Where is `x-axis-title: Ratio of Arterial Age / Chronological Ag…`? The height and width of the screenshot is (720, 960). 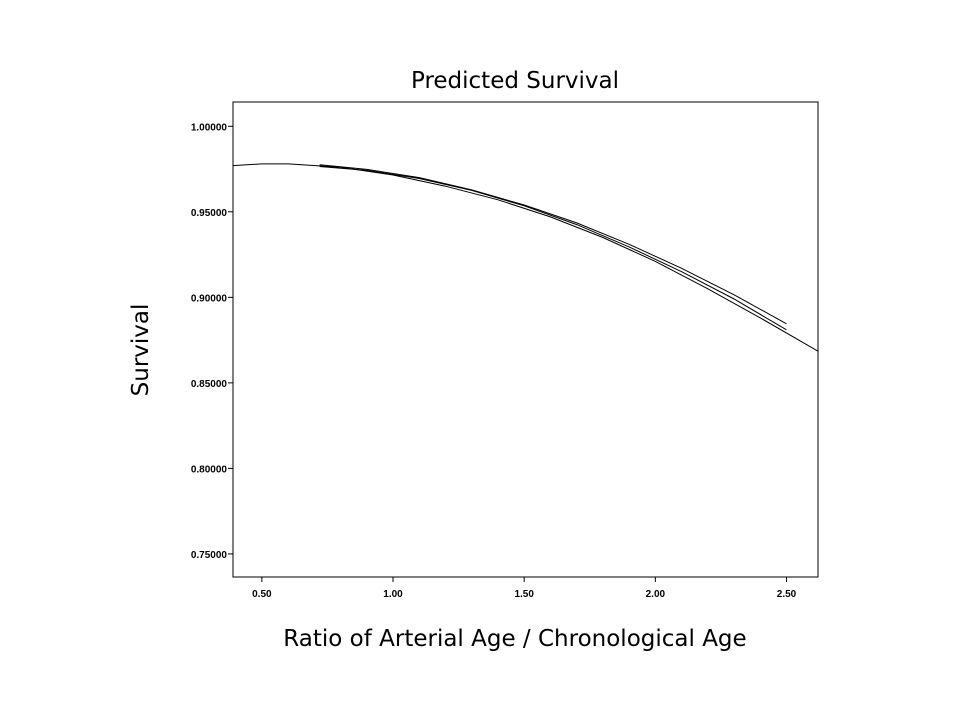 x-axis-title: Ratio of Arterial Age / Chronological Ag… is located at coordinates (514, 639).